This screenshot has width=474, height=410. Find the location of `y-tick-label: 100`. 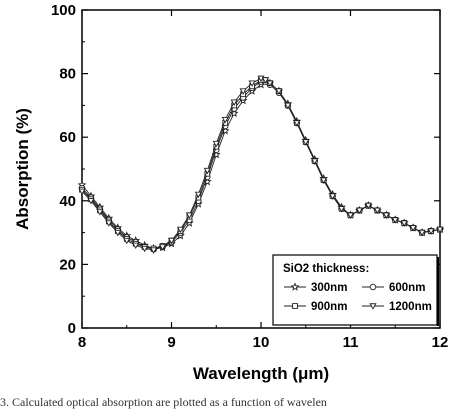

y-tick-label: 100 is located at coordinates (63, 10).